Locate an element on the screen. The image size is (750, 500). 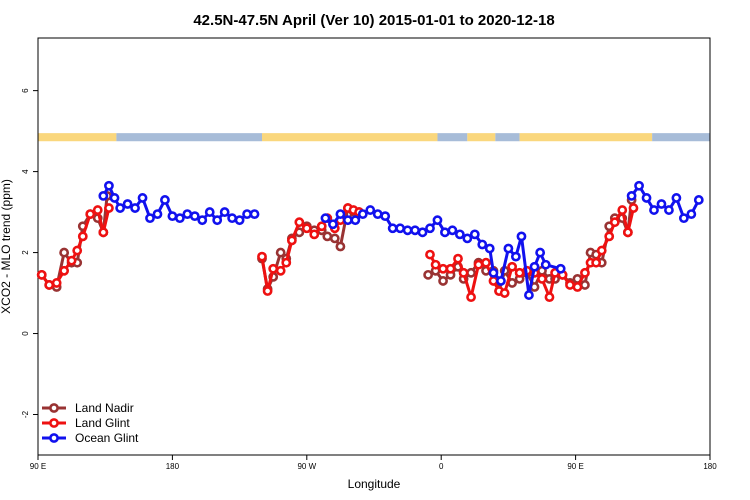
y-tick-label: 6 is located at coordinates (25, 90).